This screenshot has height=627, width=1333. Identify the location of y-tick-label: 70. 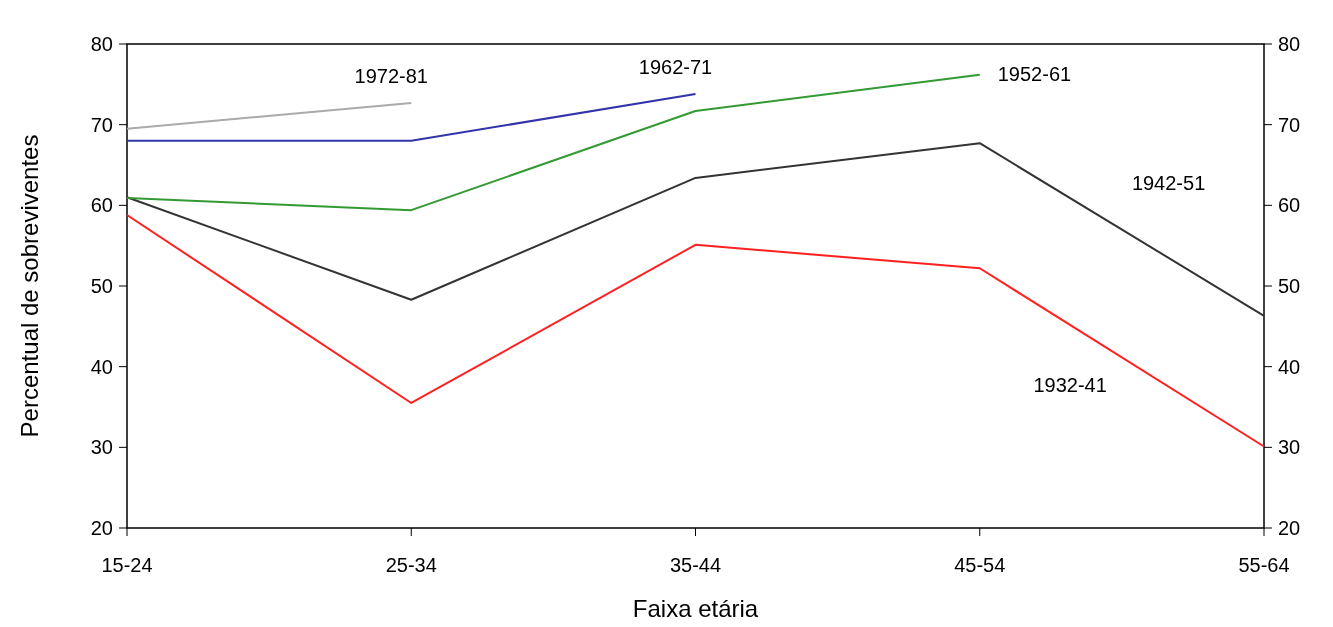
(101, 124).